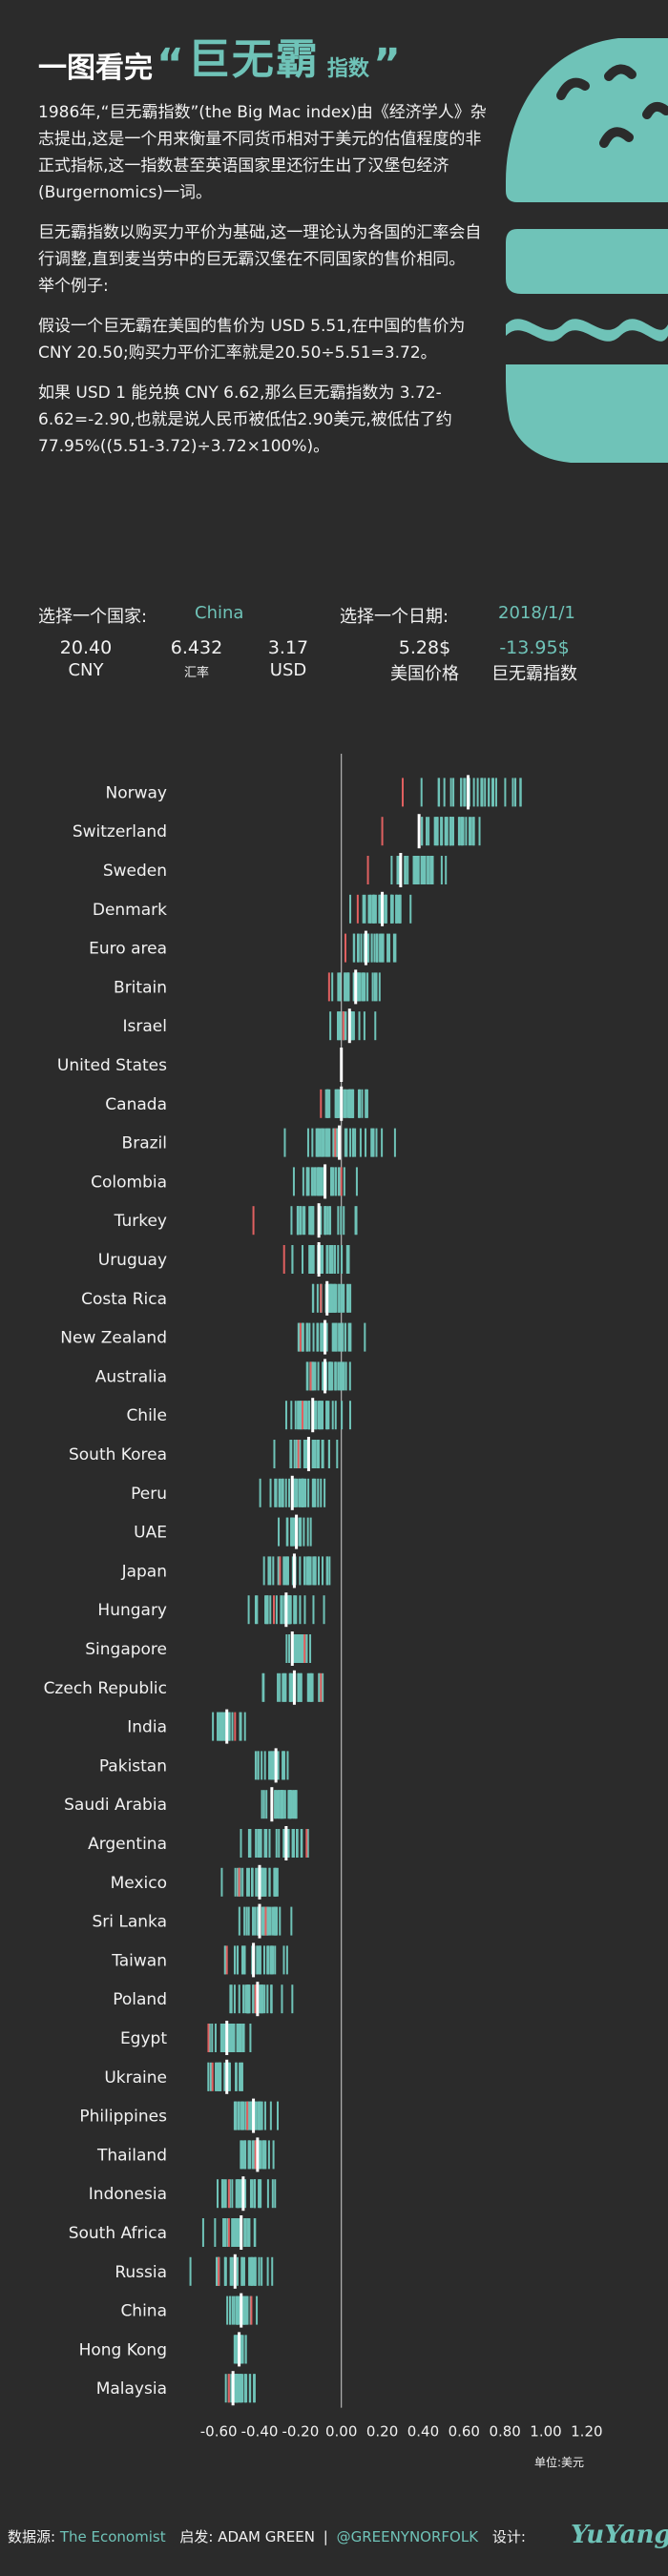 This screenshot has width=668, height=2576. What do you see at coordinates (212, 2038) in the screenshot?
I see `data-tick-egypt` at bounding box center [212, 2038].